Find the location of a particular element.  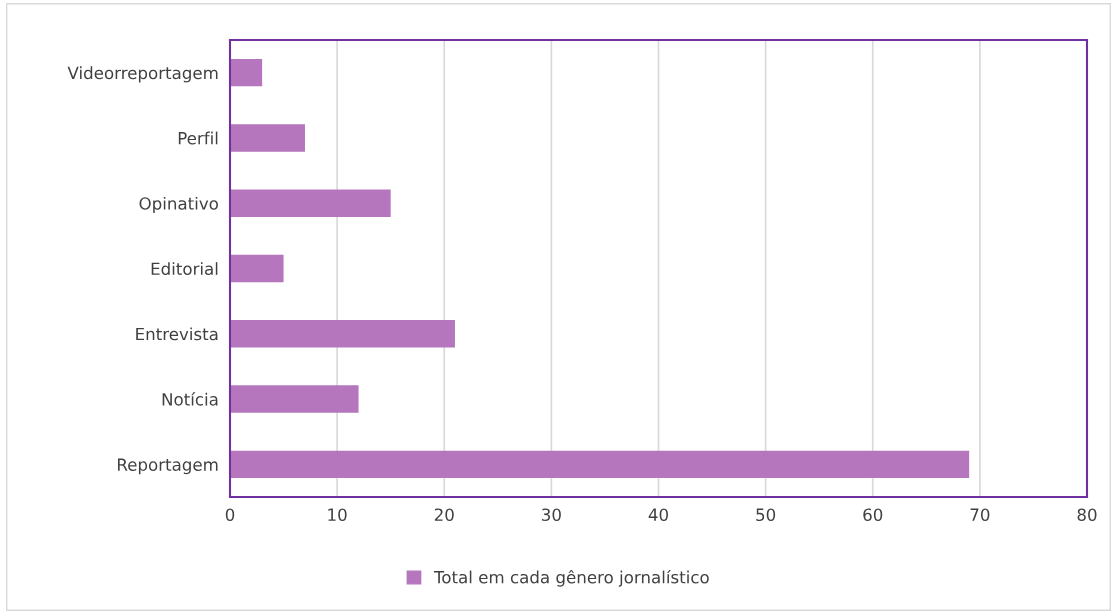

x-tick-label: 70 is located at coordinates (980, 515).